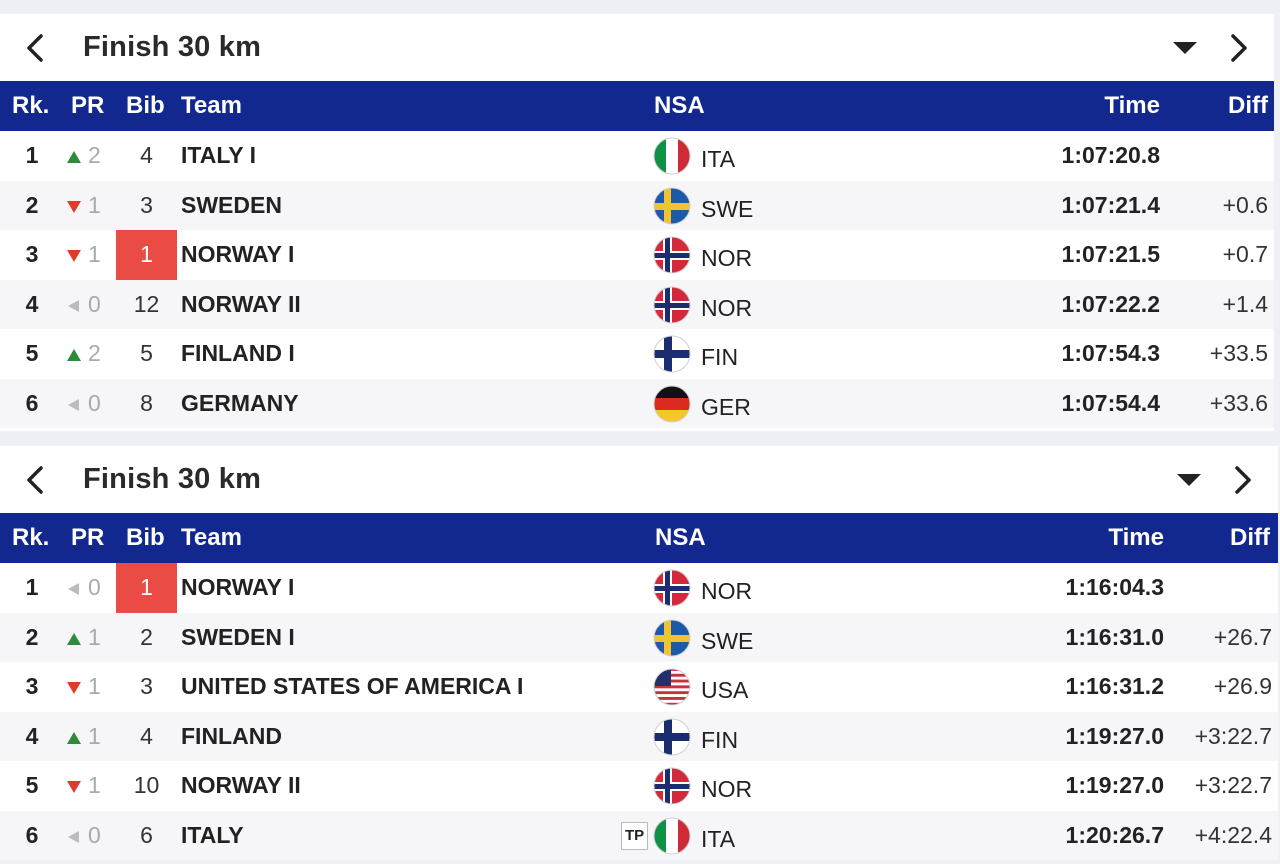  Describe the element at coordinates (94, 155) in the screenshot. I see `previous-rank-change: 2` at that location.